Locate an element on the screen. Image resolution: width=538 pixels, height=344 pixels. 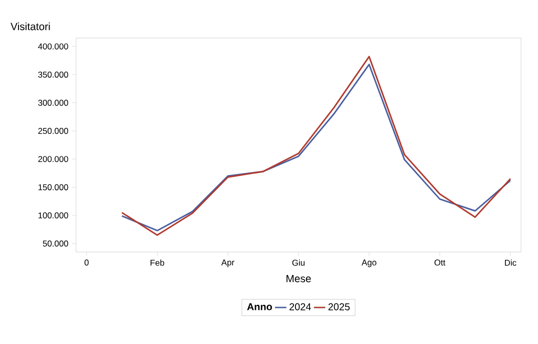
y-tick-label: 100.000 is located at coordinates (53, 215).